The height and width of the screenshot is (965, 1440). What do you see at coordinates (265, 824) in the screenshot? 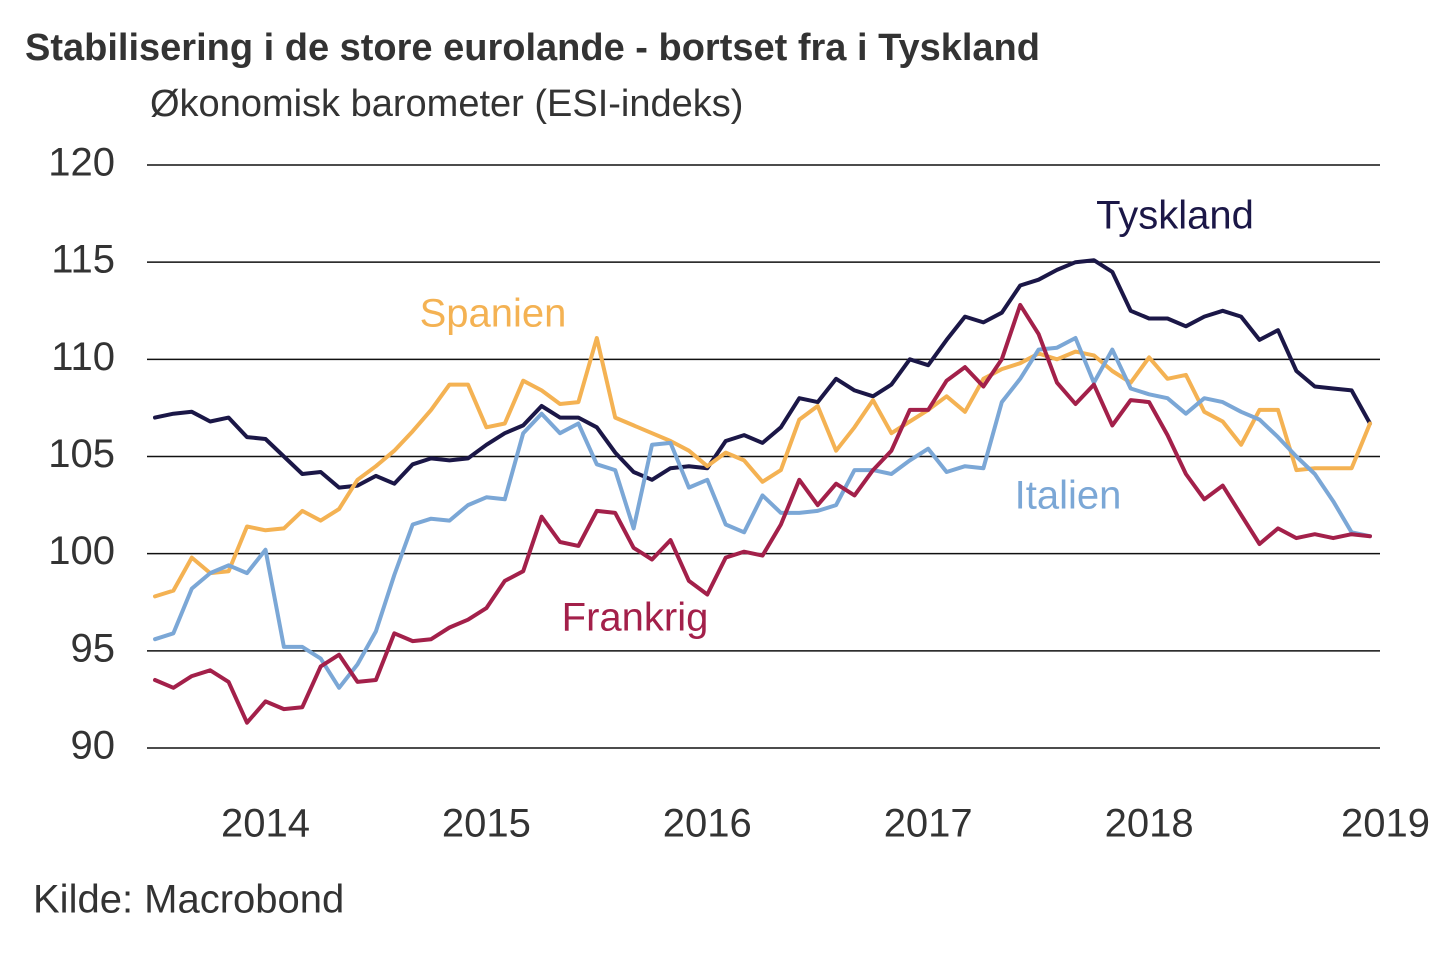
I see `x-tick-label: 2014` at bounding box center [265, 824].